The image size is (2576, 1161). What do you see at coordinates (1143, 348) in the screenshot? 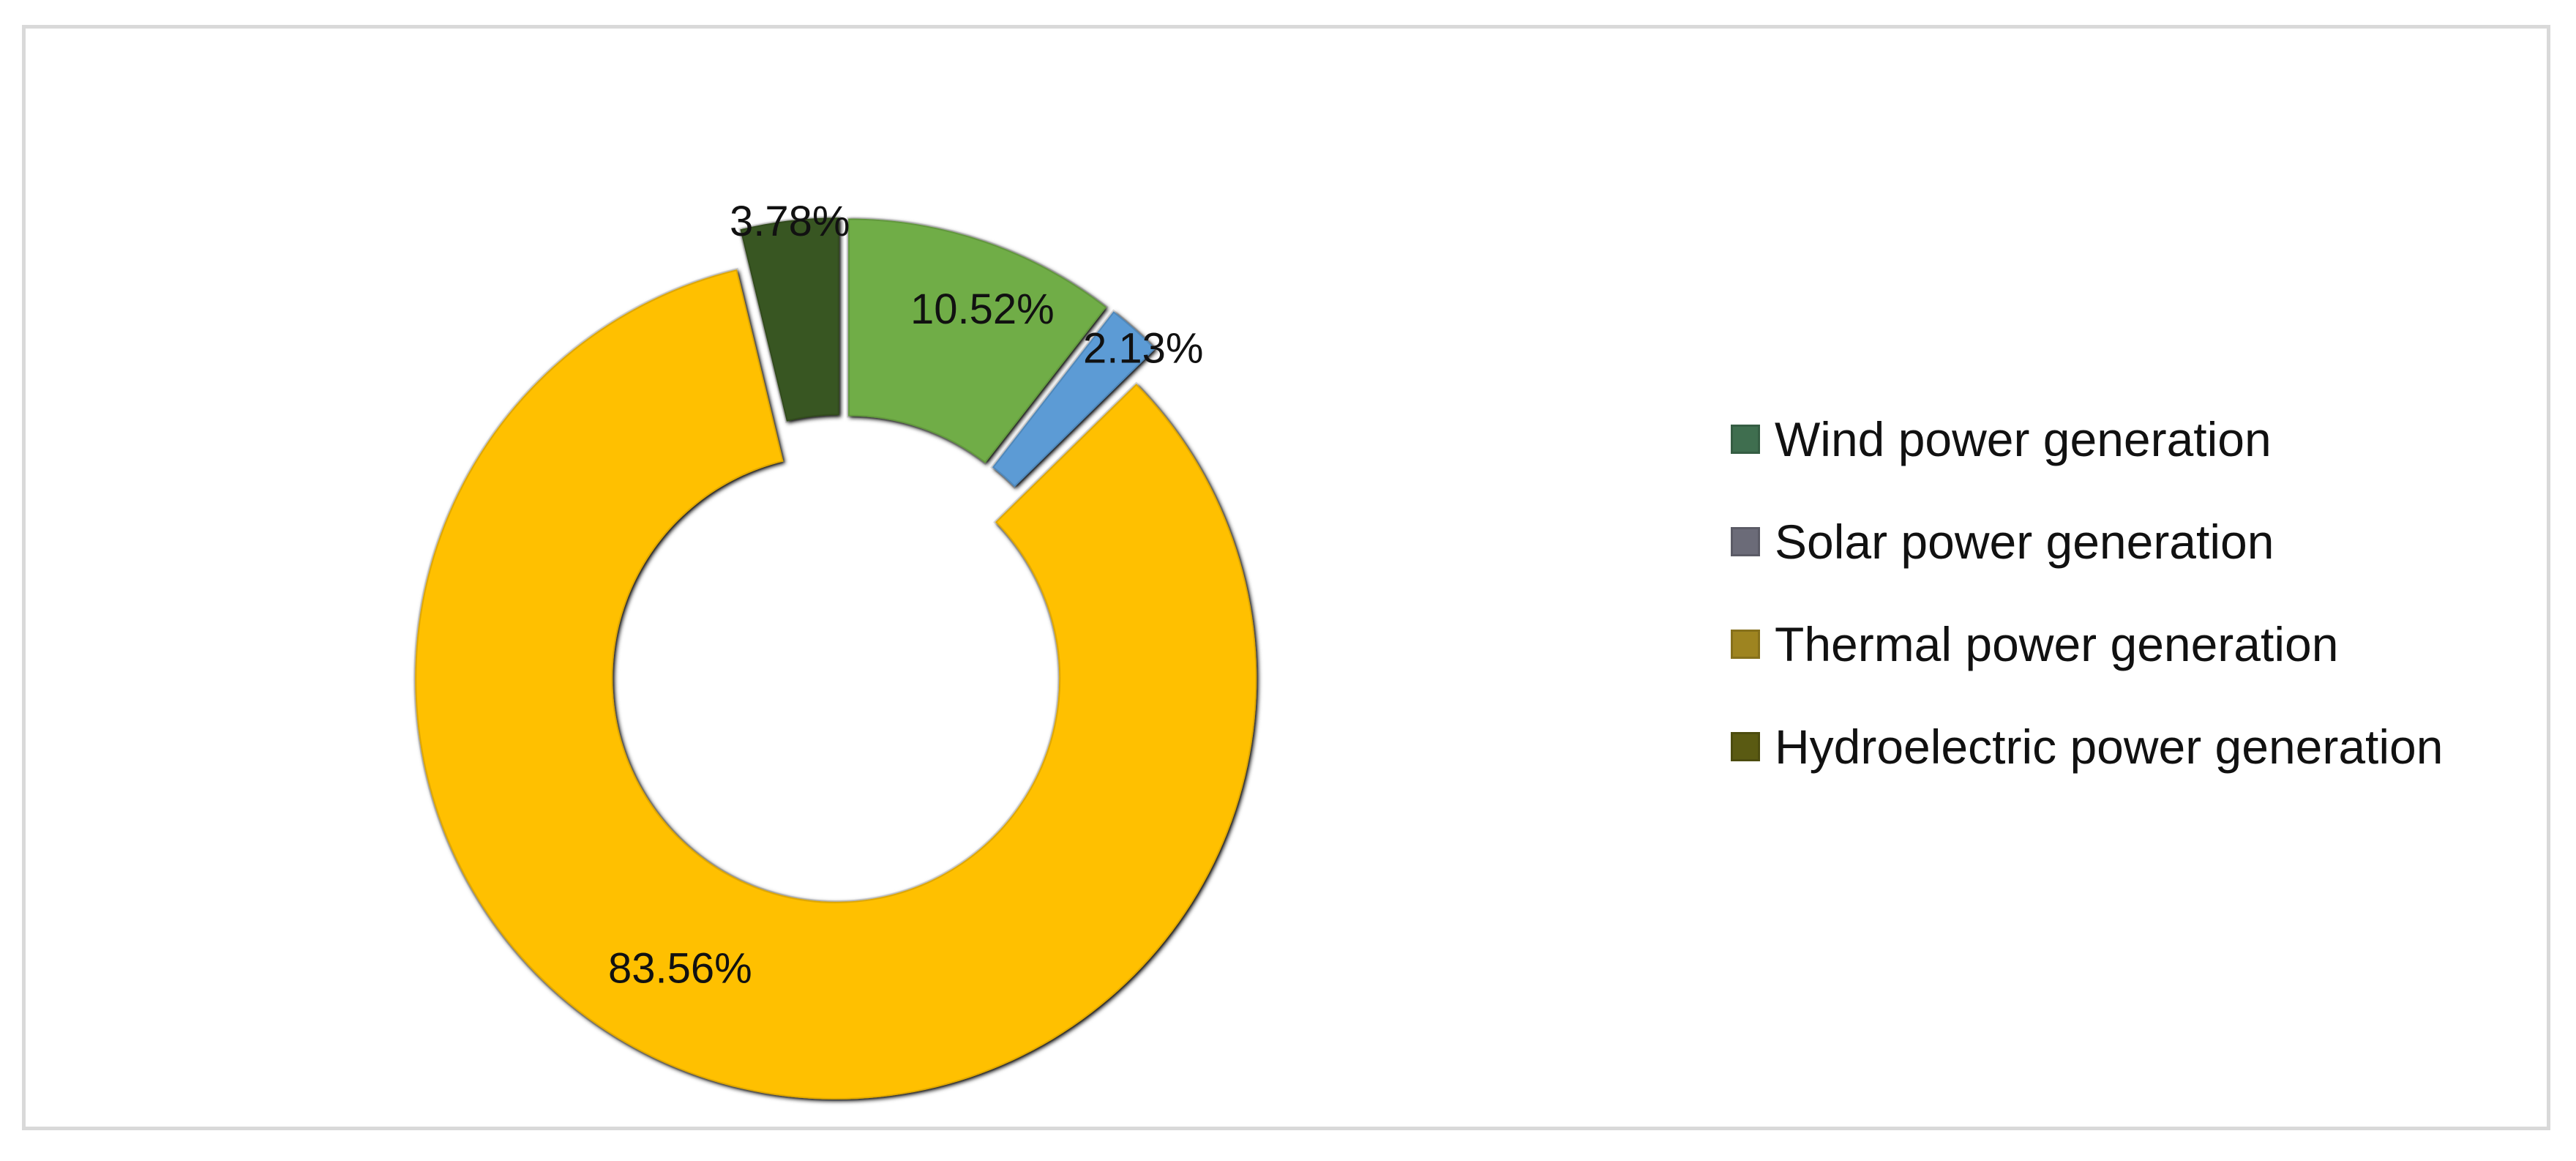
I see `data-label-solar: 2.13%` at bounding box center [1143, 348].